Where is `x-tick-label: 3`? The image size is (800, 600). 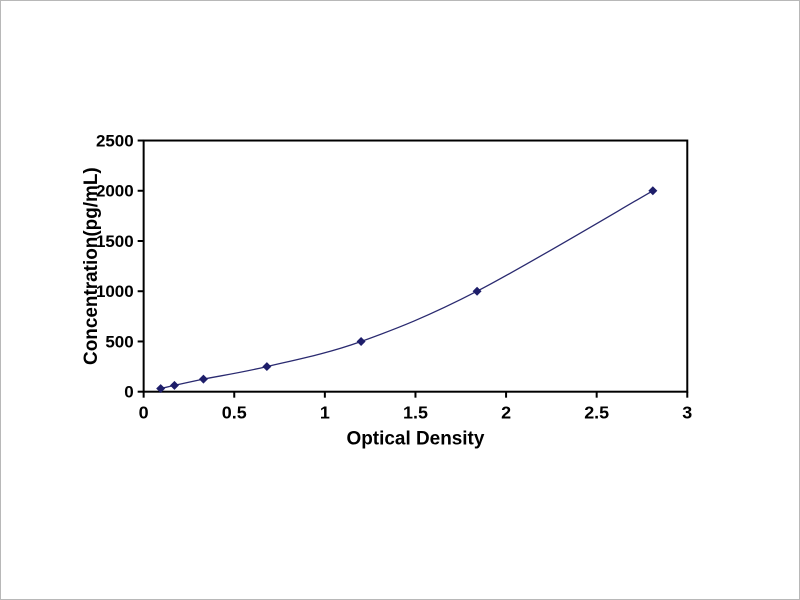
x-tick-label: 3 is located at coordinates (687, 413).